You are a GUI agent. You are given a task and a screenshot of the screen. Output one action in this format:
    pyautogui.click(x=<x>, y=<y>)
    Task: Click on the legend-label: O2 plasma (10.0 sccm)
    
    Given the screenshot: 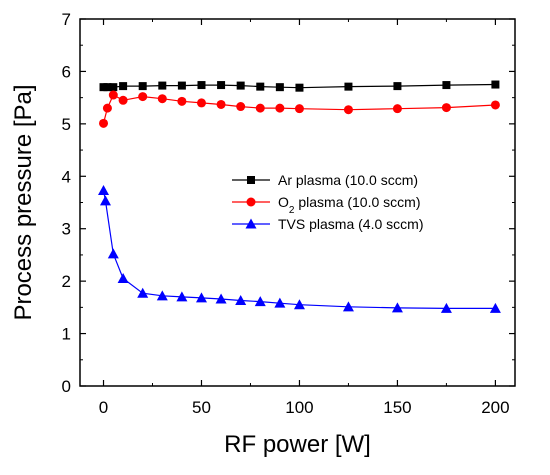 What is the action you would take?
    pyautogui.click(x=349, y=205)
    